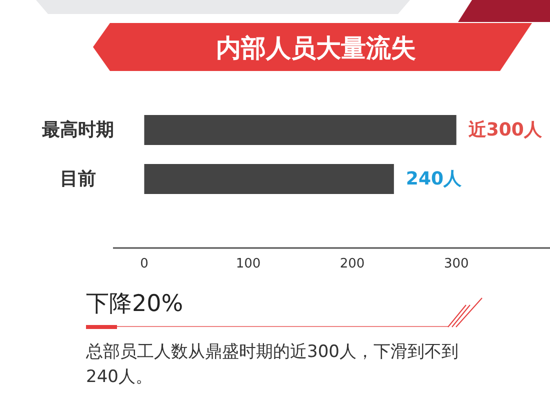  I want to click on chart-title: 内部人员大量流失, so click(316, 48).